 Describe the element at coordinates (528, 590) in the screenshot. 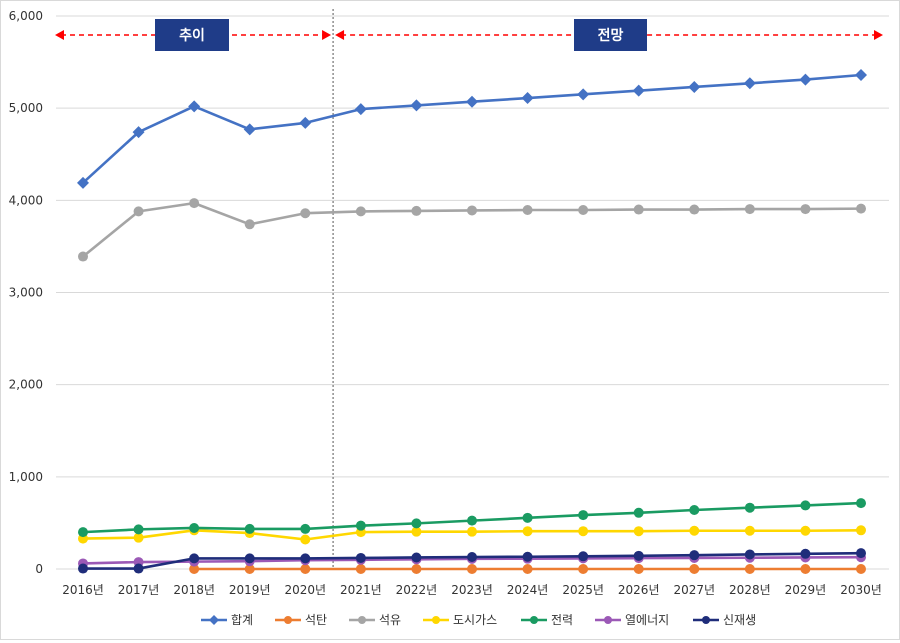

I see `x-tick-label: 2024년` at that location.